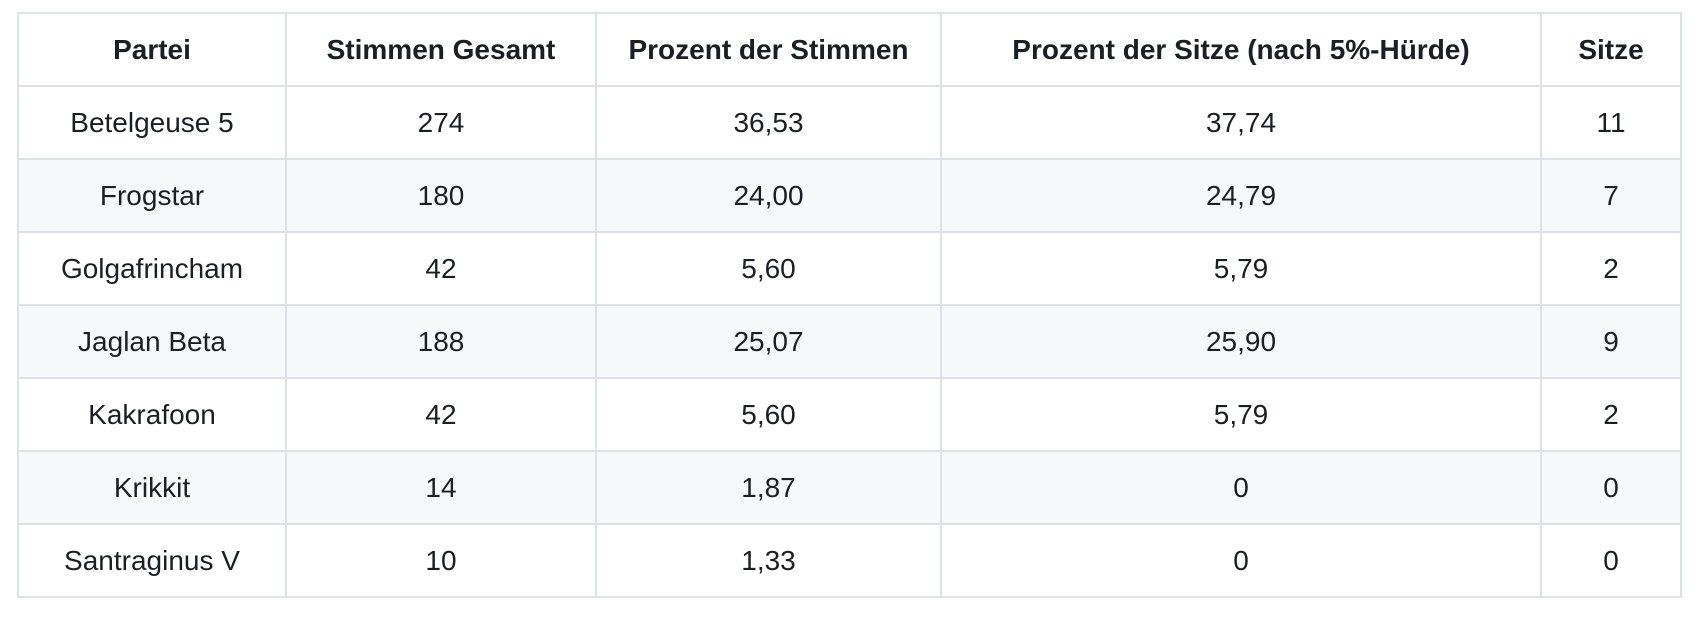  I want to click on column-header-sitze: Sitze, so click(1611, 49).